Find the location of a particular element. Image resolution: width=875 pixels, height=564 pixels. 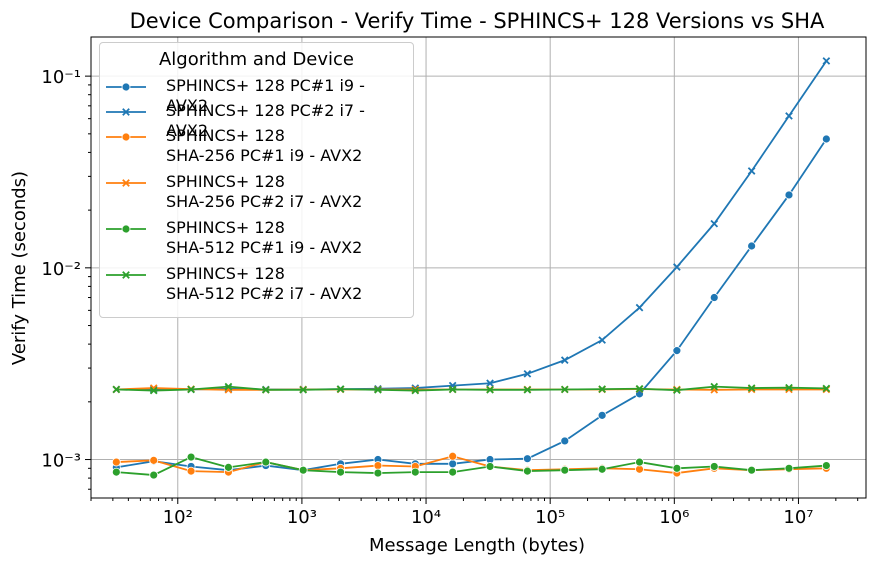

legend-label: SPHINCS+ 128 SHA-512 PC#2 i7 - AVX2 is located at coordinates (264, 283).